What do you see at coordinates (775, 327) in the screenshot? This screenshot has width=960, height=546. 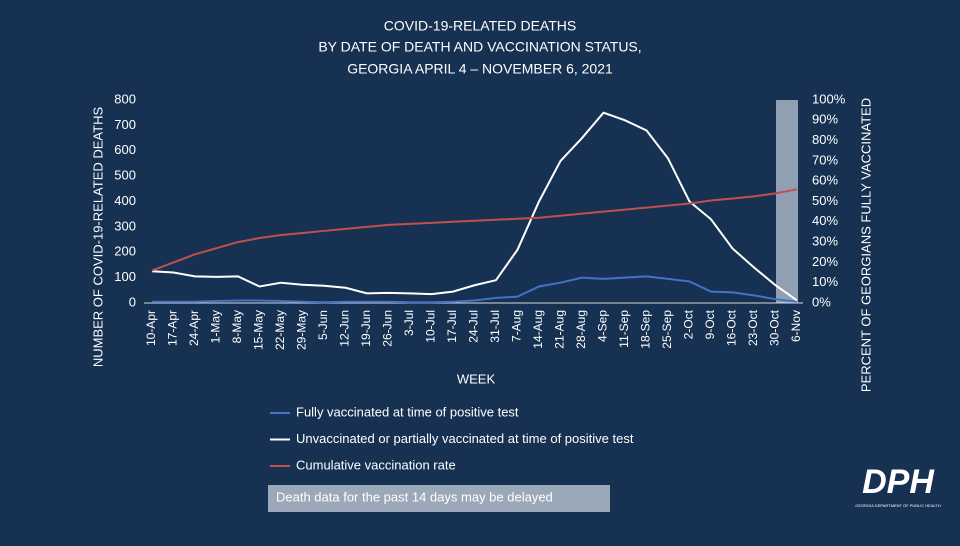 I see `x-tick-label: 30-Oct` at bounding box center [775, 327].